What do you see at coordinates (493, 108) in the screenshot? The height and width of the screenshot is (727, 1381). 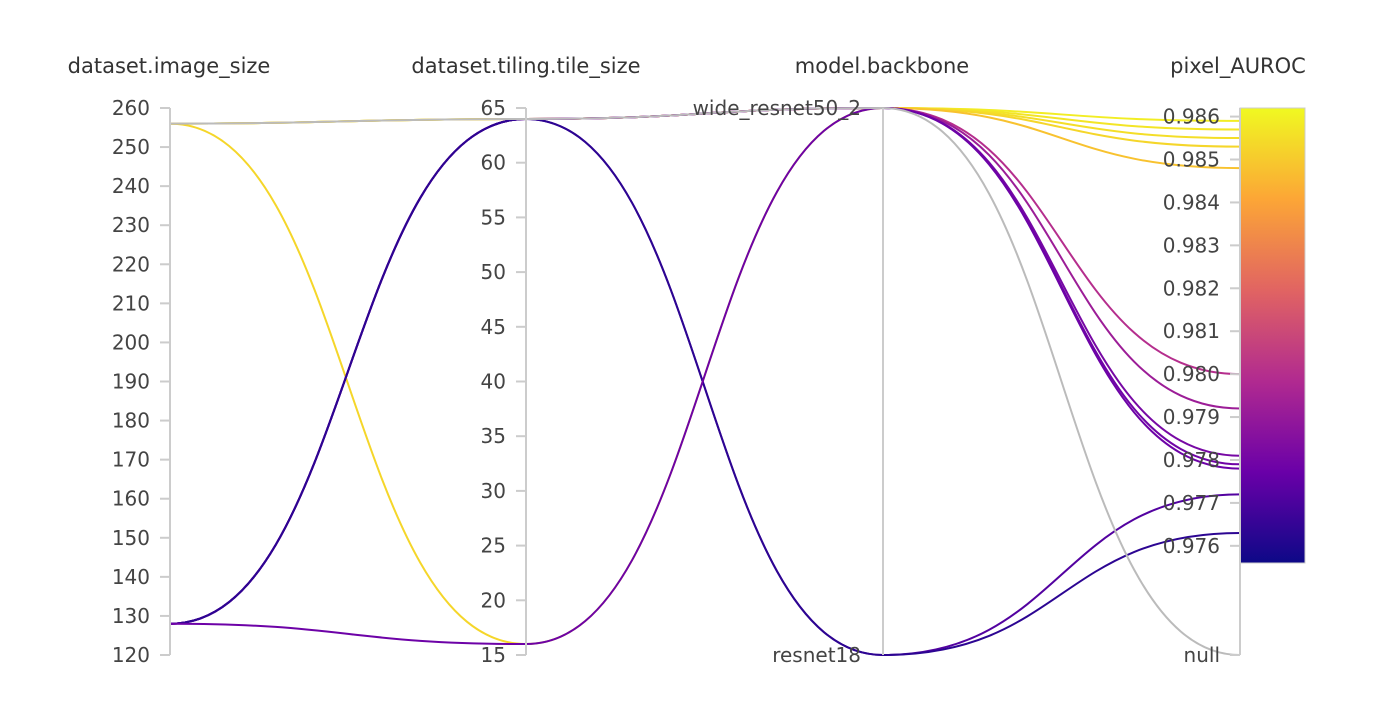 I see `tick-label-65: 65` at bounding box center [493, 108].